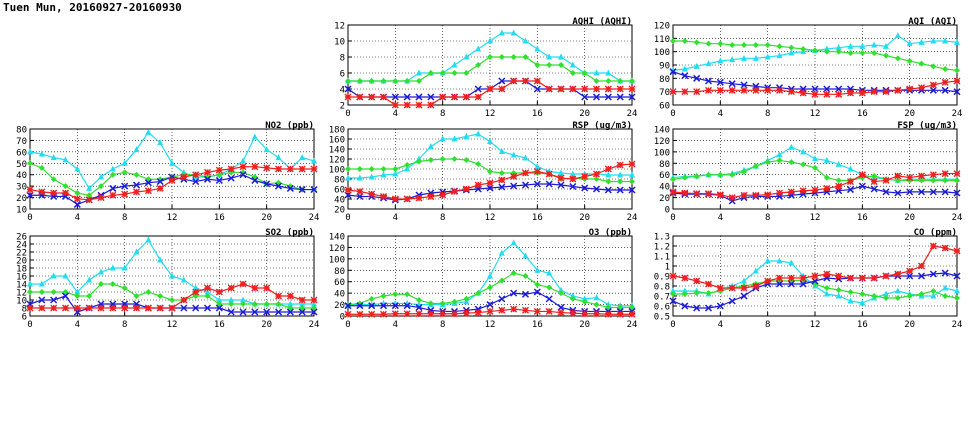 This screenshot has height=447, width=975. What do you see at coordinates (935, 233) in the screenshot?
I see `chart-title: CO (ppm)` at bounding box center [935, 233].